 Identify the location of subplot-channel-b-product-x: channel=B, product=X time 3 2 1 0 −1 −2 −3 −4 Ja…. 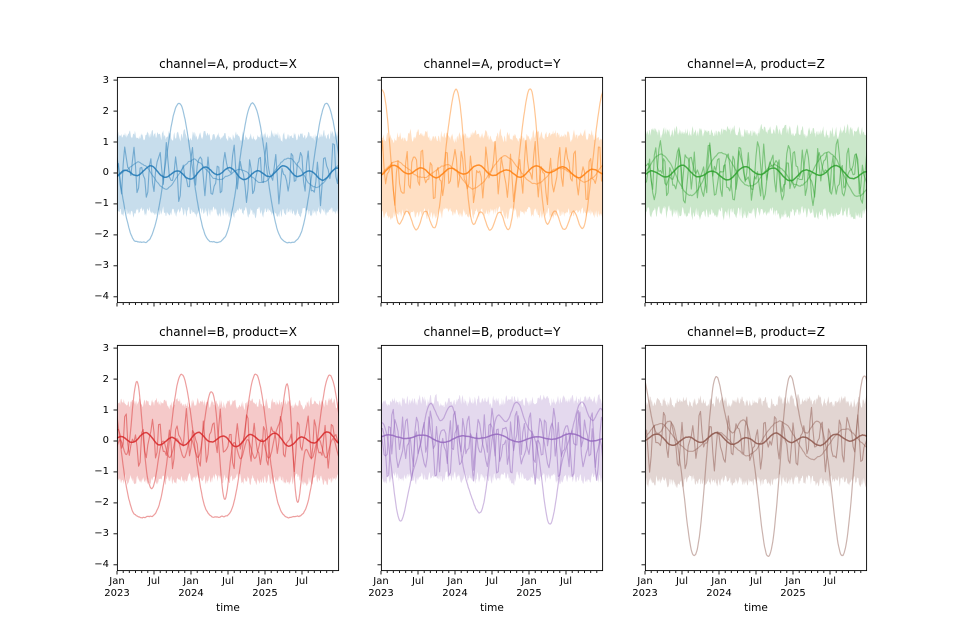
(217, 469).